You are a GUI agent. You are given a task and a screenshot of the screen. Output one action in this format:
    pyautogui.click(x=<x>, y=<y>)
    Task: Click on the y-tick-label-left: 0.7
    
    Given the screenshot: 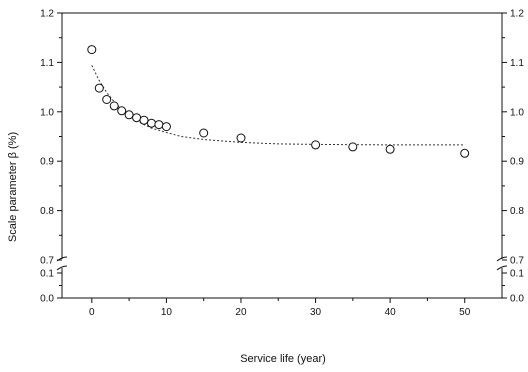 What is the action you would take?
    pyautogui.click(x=47, y=261)
    